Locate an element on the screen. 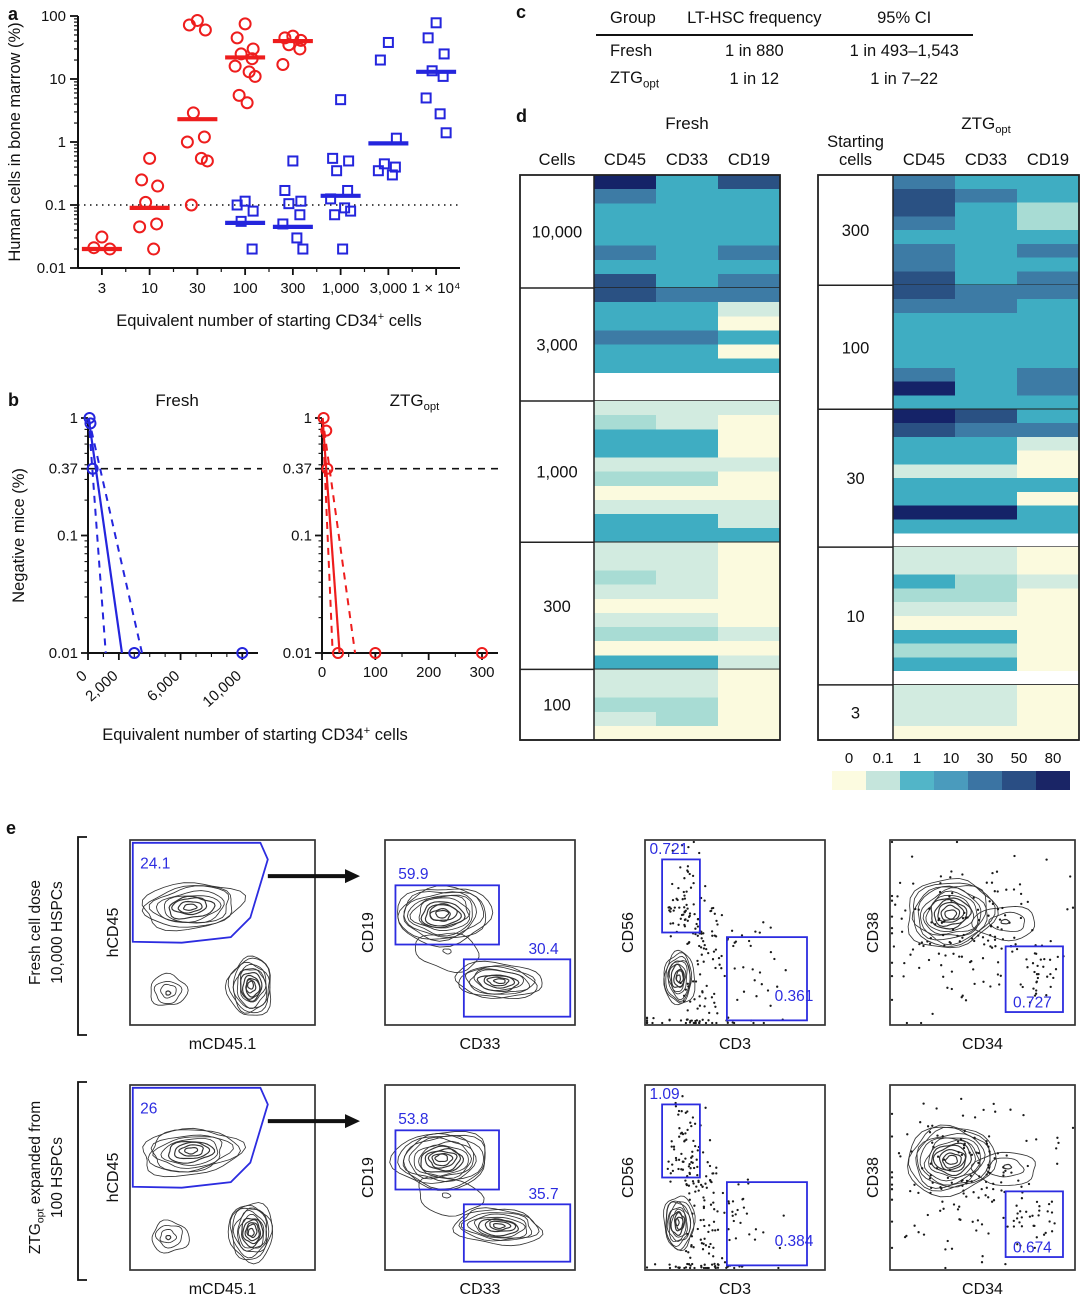 The image size is (1080, 1297). svg-text: ZTGopt expanded from is located at coordinates (37, 1177).